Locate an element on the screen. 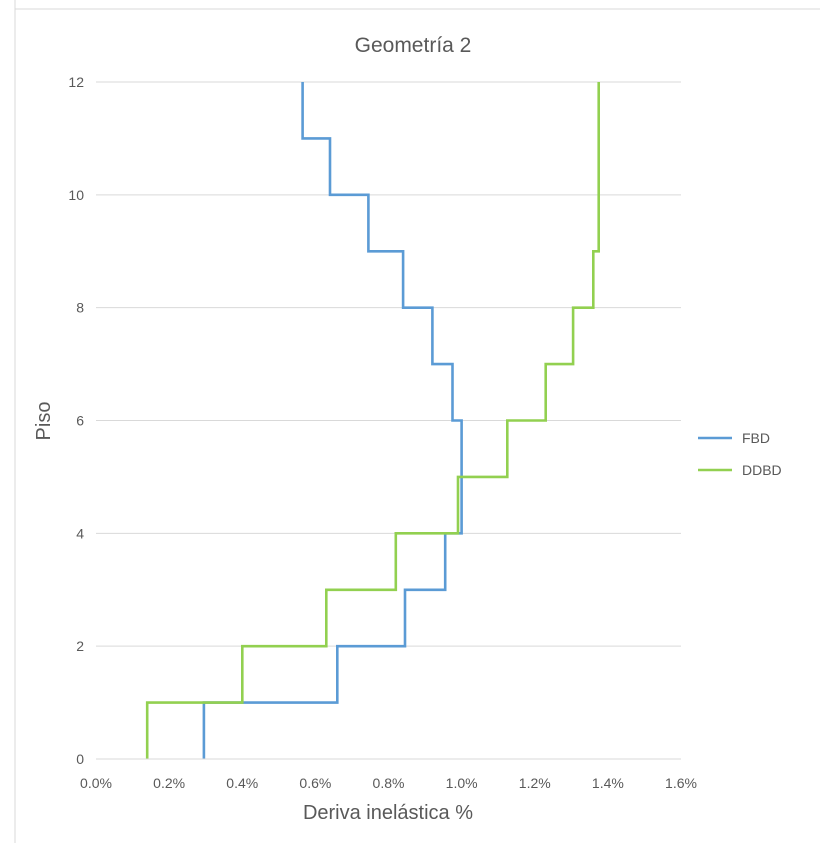  y-tick-label: 4 is located at coordinates (80, 533).